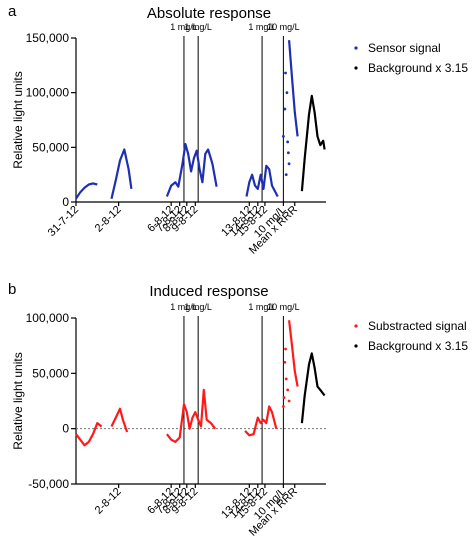 The height and width of the screenshot is (550, 476). I want to click on panel-label: a, so click(12, 11).